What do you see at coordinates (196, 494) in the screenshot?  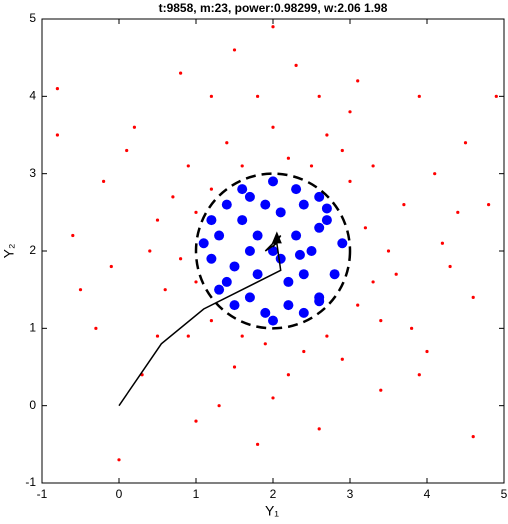 I see `x-tick-label: 1` at bounding box center [196, 494].